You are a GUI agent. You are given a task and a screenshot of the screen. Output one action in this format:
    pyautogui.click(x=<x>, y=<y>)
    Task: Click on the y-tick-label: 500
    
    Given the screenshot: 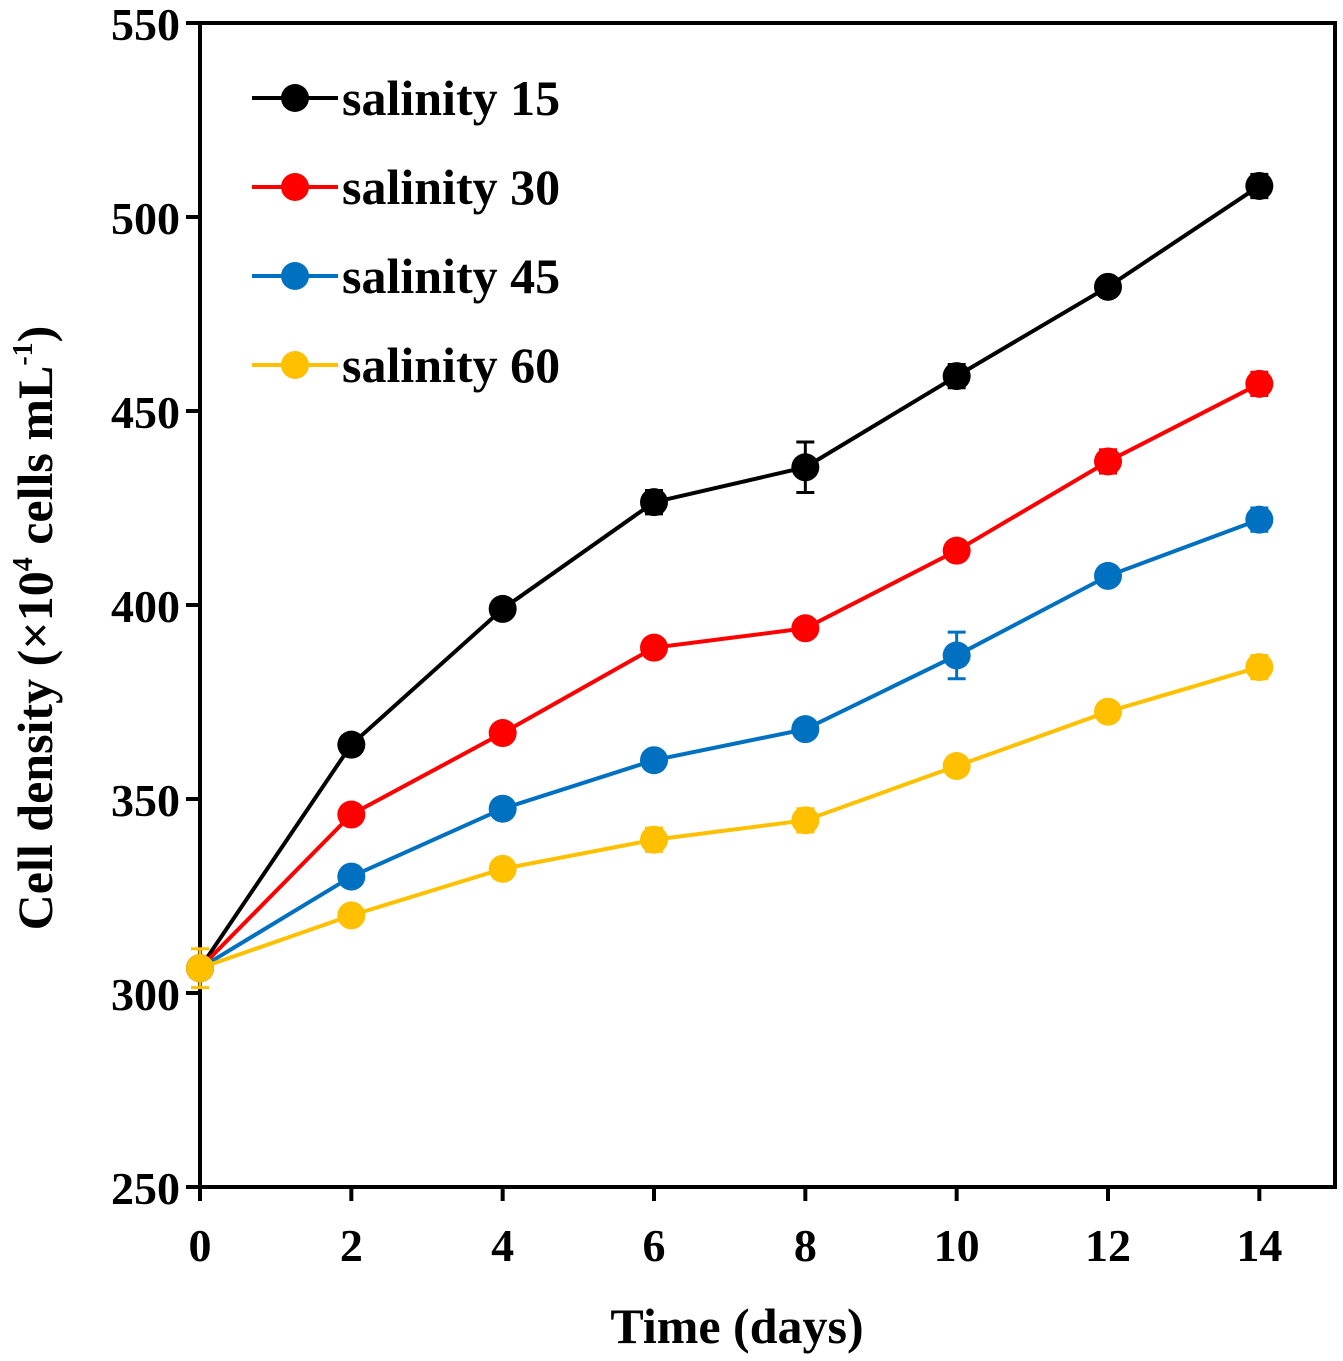 What is the action you would take?
    pyautogui.click(x=145, y=218)
    